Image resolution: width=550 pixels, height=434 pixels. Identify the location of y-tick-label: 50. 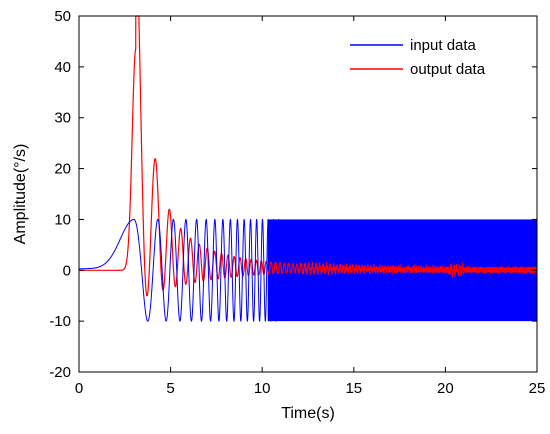
(62, 16).